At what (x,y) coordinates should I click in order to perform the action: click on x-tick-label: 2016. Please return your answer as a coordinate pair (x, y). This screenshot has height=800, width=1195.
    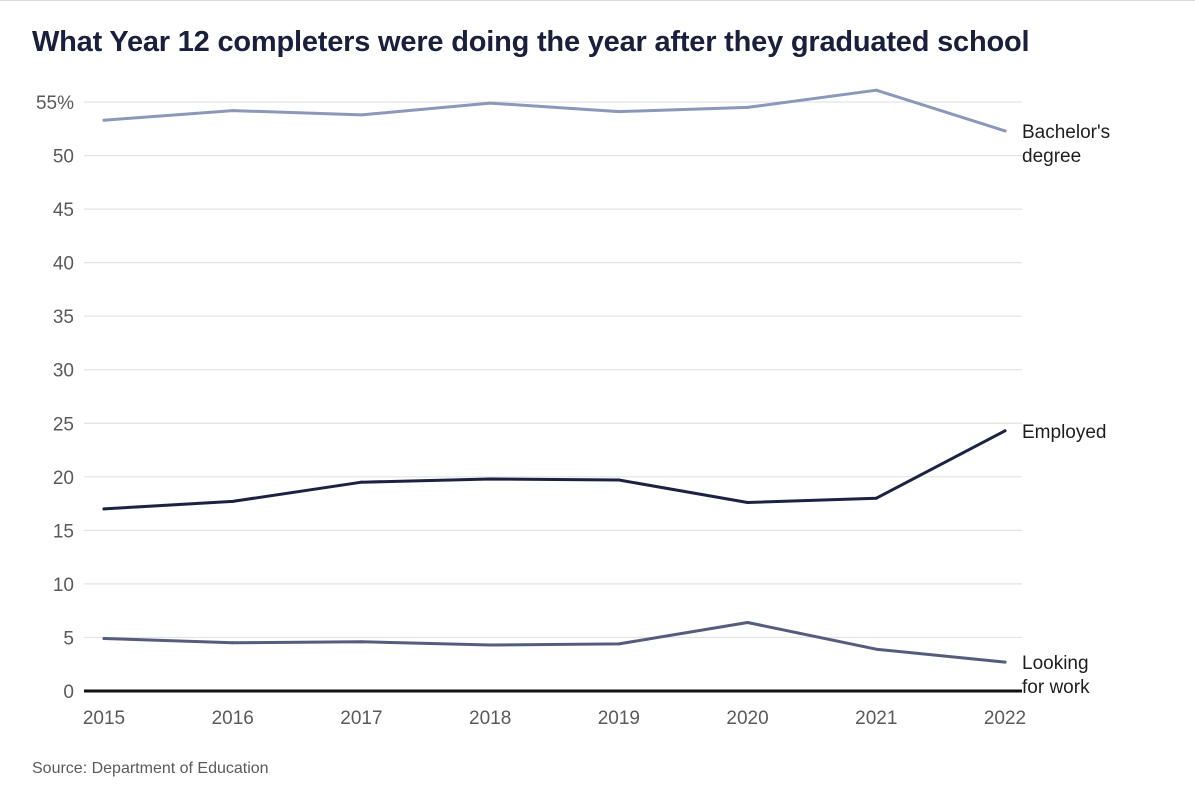
    Looking at the image, I should click on (233, 718).